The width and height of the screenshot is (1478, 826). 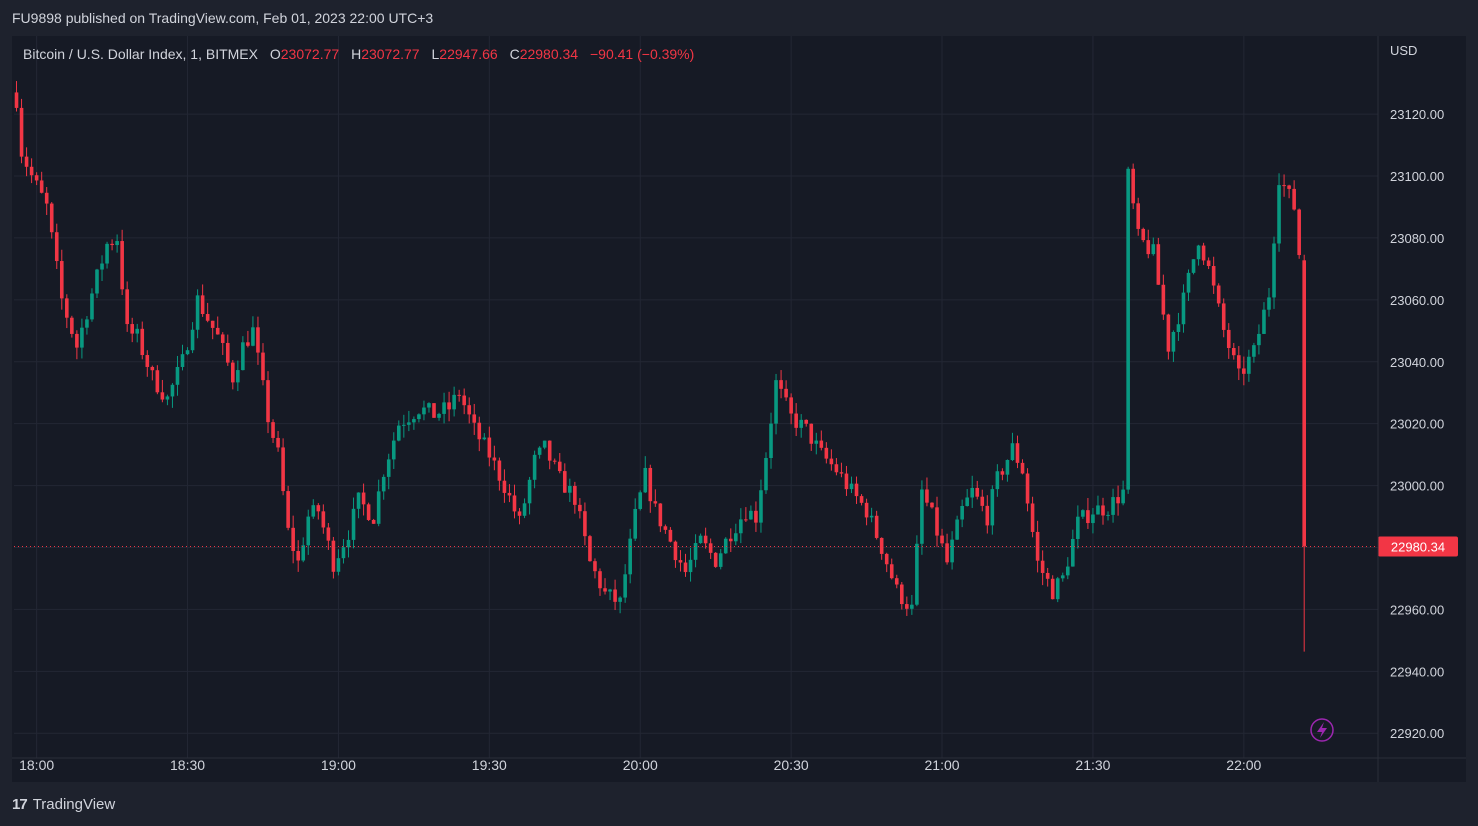 I want to click on last-price-badge, so click(x=1418, y=546).